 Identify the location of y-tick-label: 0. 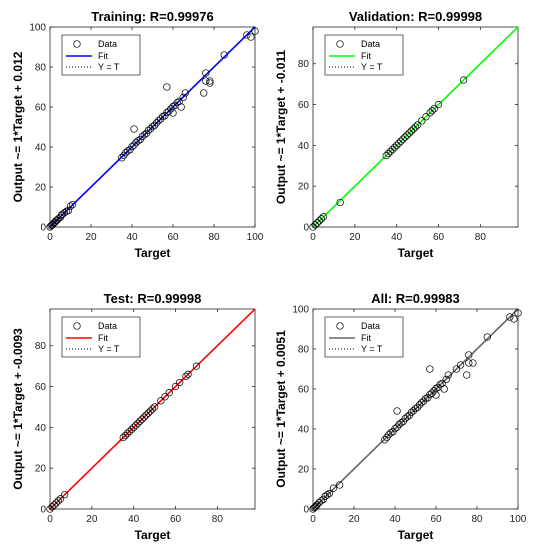
(306, 510).